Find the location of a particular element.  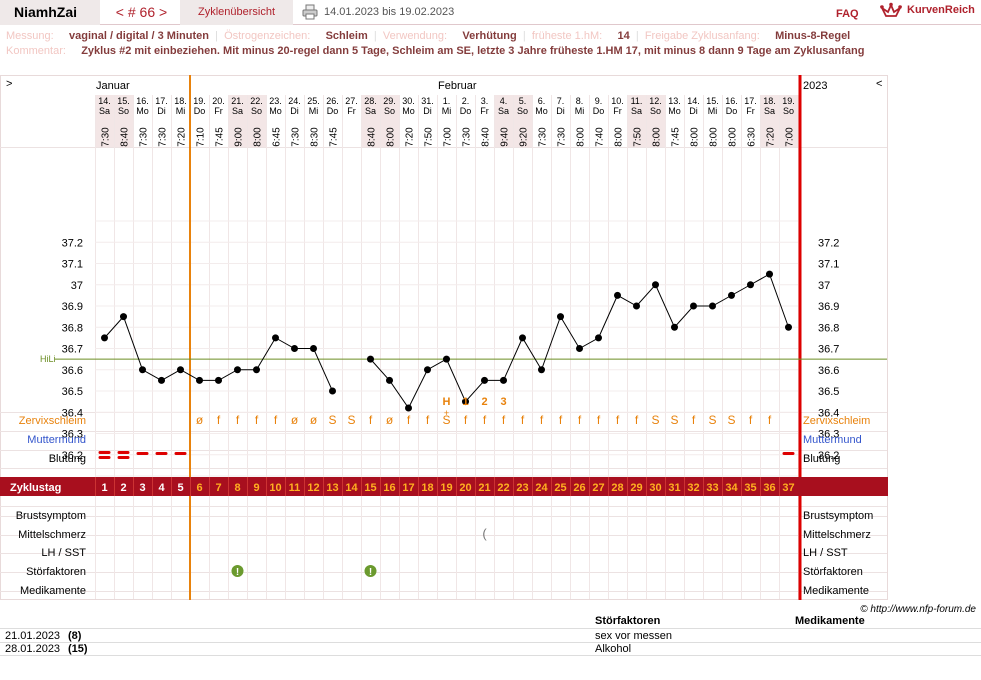

day-date: 9. is located at coordinates (599, 101).